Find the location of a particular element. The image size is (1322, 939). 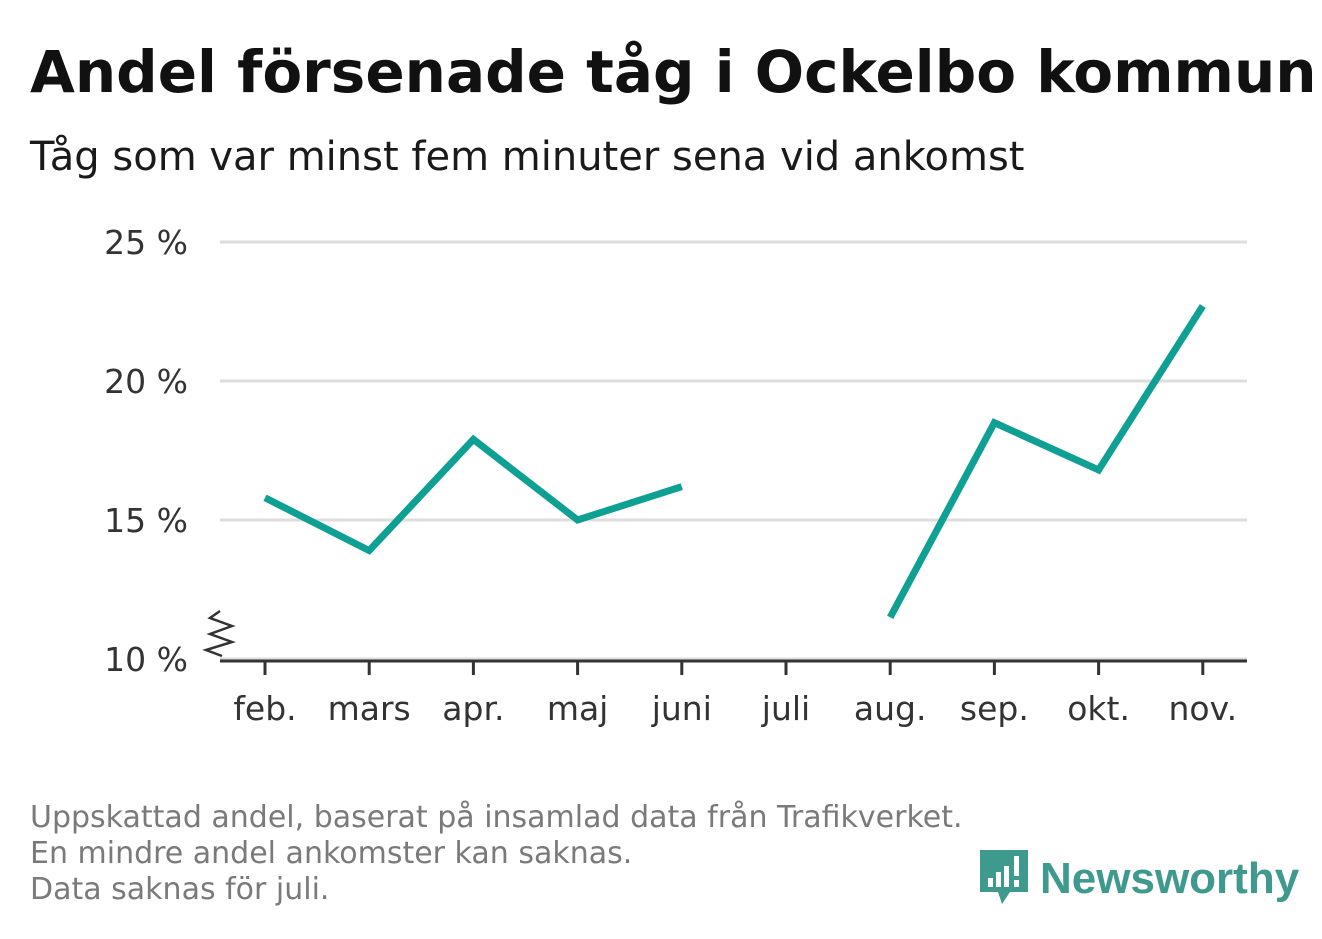

x-tick-label: juni is located at coordinates (681, 708).